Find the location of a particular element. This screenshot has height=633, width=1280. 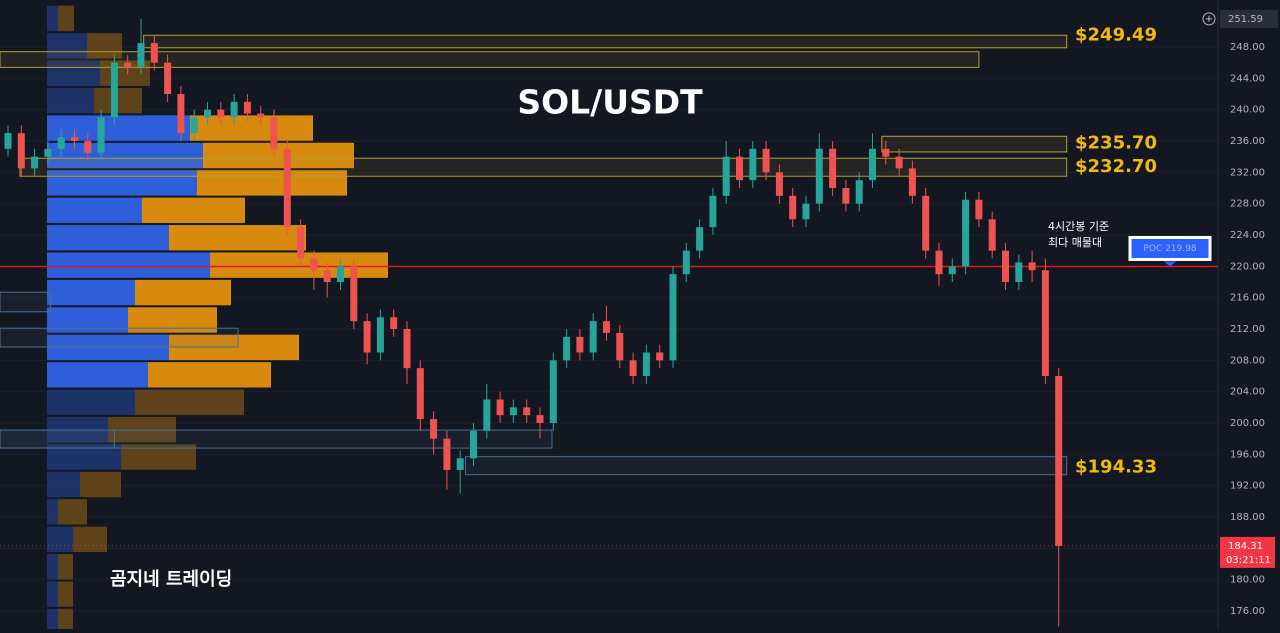

high-label: 251.59 is located at coordinates (1245, 19).